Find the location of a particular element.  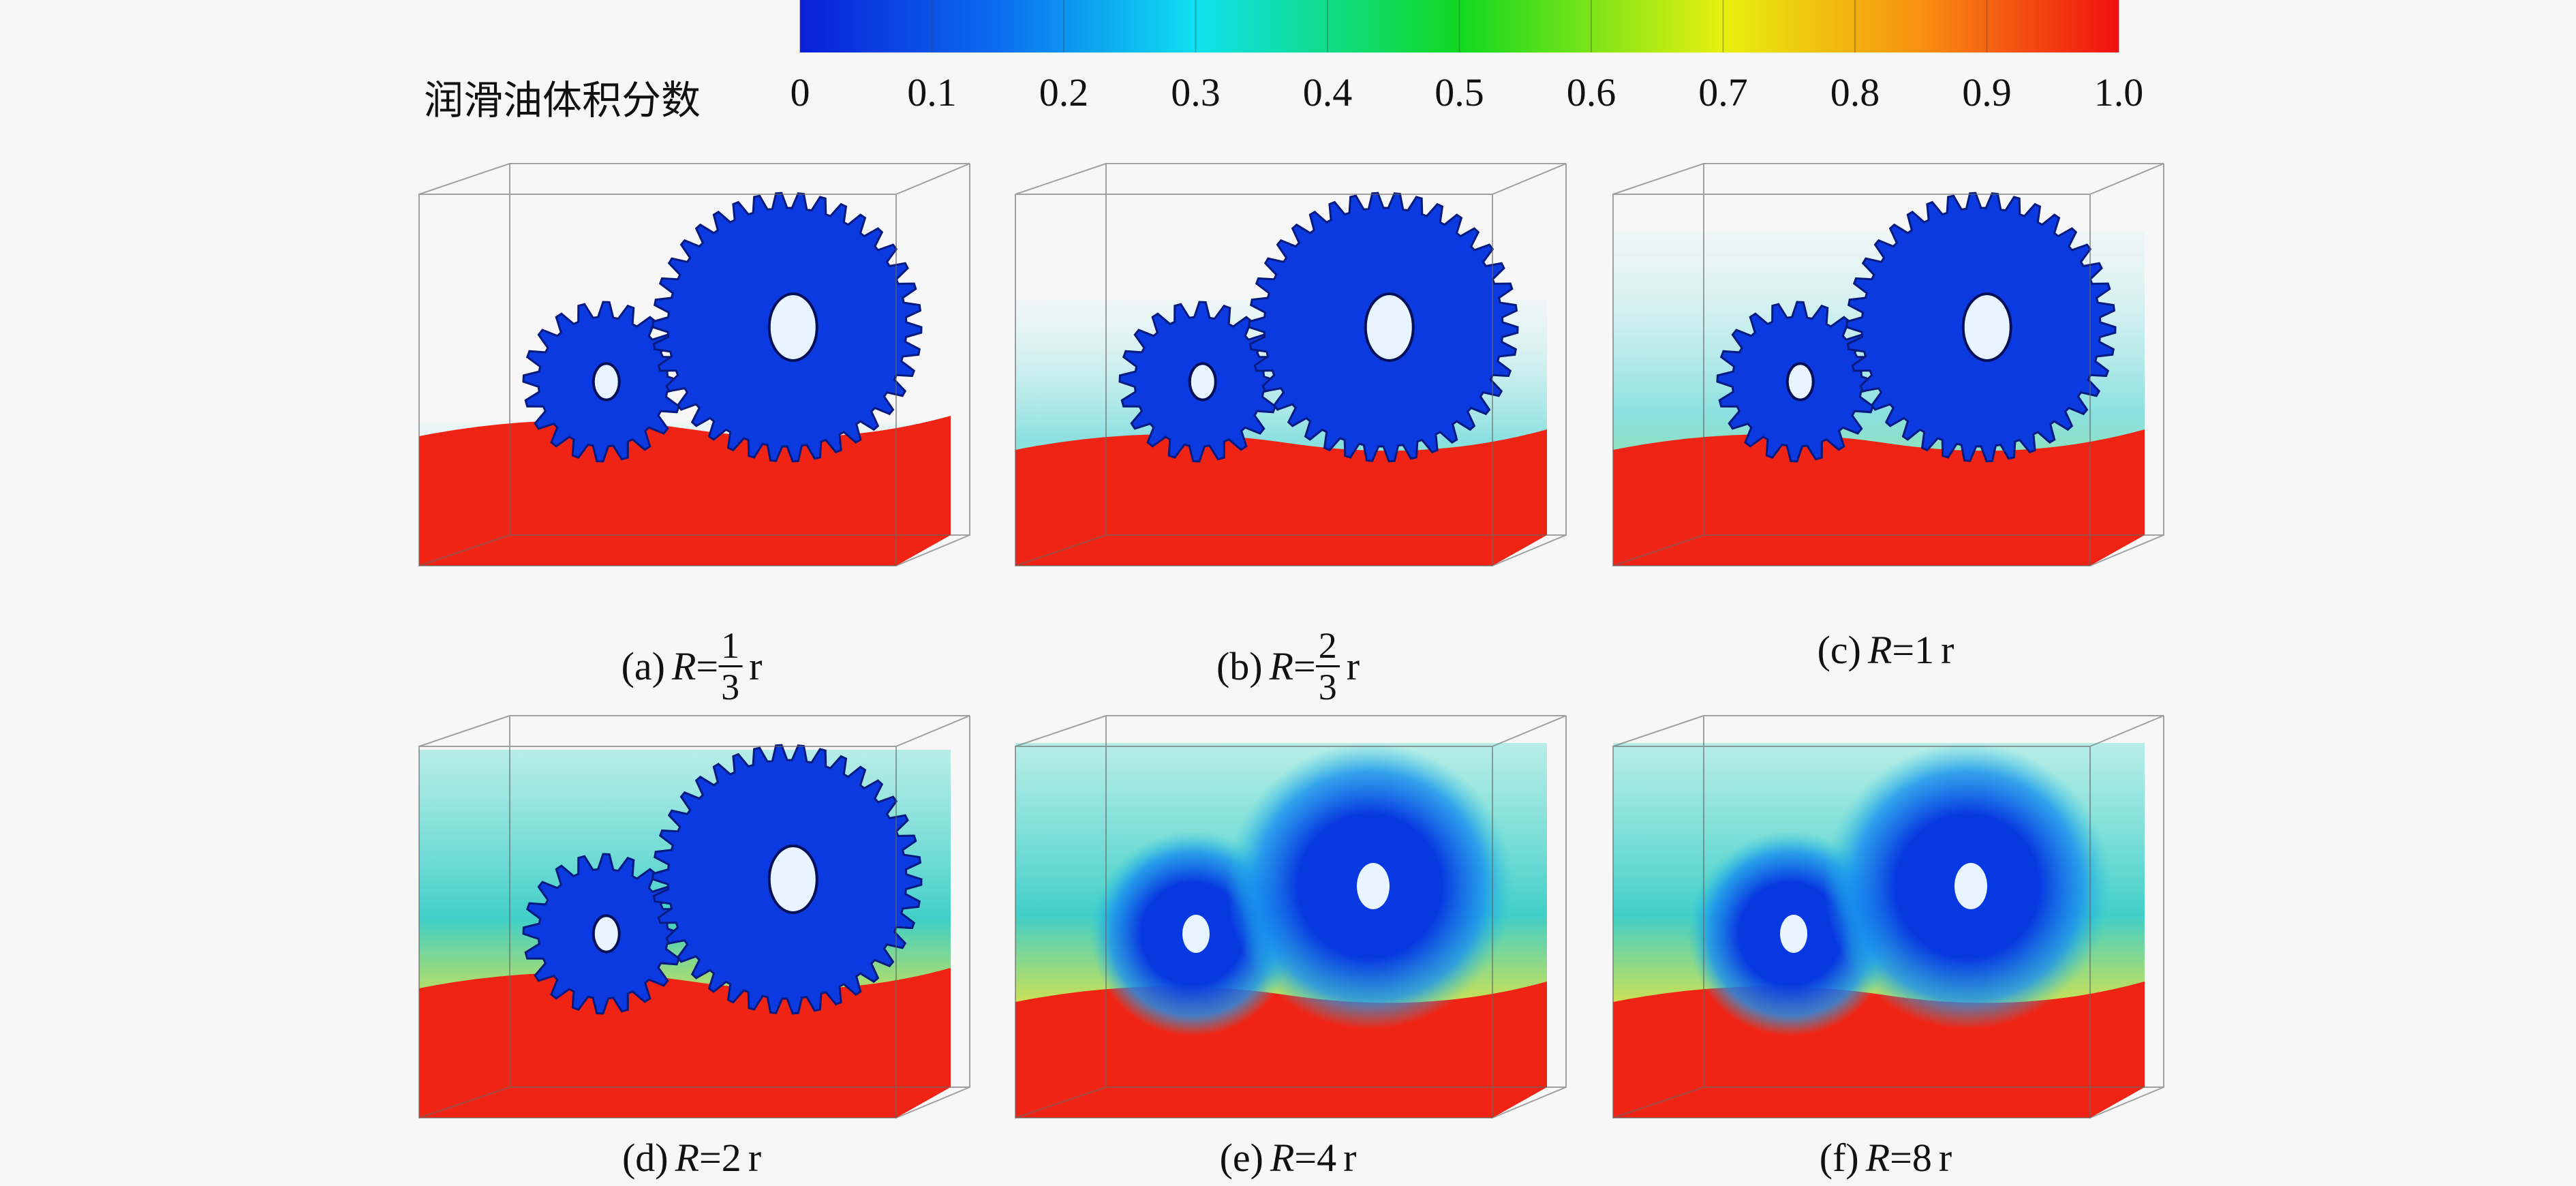

panel-caption: (a) R = 1 3 r is located at coordinates (692, 666).